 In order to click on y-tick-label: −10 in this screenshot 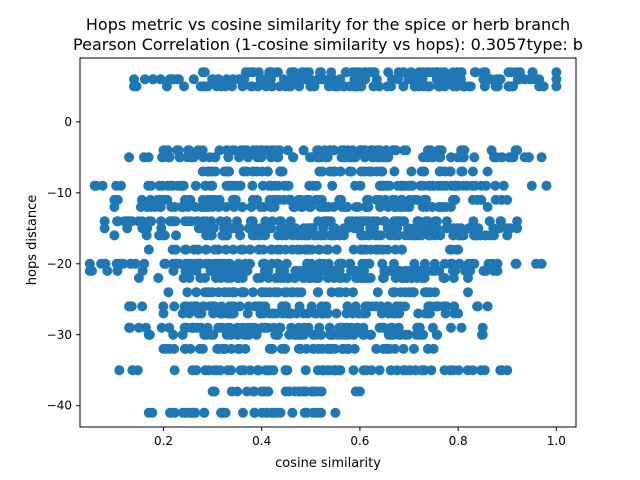, I will do `click(59, 193)`.